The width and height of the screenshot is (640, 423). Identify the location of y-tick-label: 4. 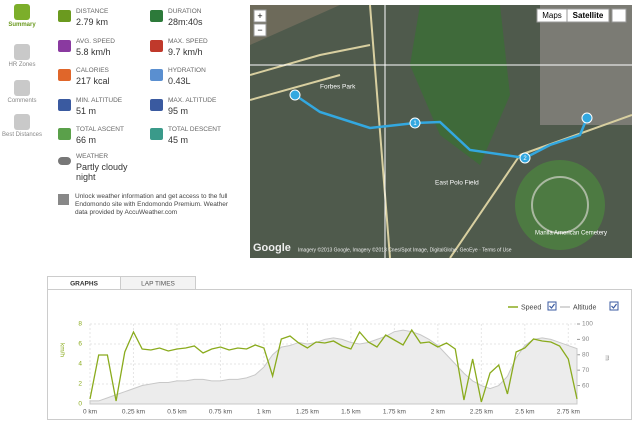
(80, 364).